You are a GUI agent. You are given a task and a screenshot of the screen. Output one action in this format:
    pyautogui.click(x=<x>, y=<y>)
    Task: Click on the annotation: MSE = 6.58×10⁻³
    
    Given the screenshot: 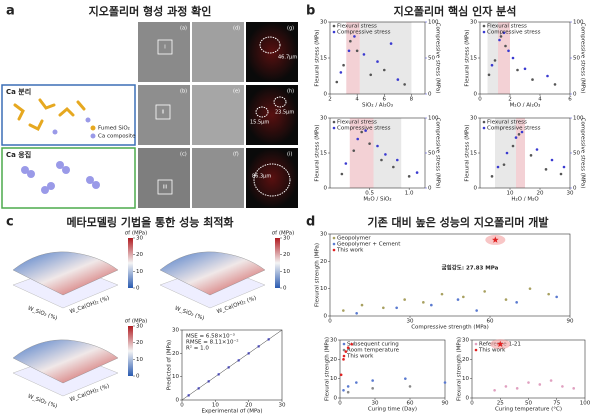 What is the action you would take?
    pyautogui.click(x=210, y=336)
    